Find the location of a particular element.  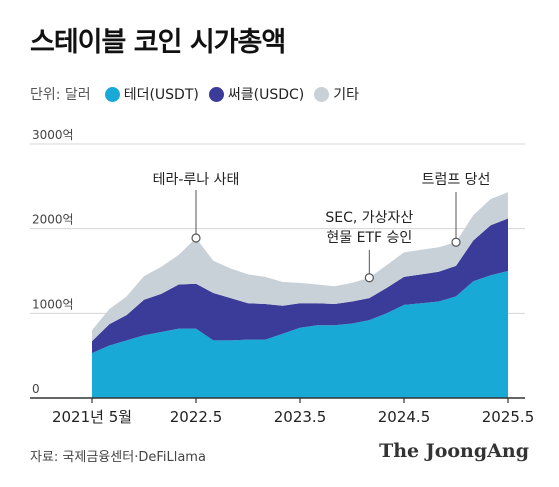

legend-item-other: 기타 is located at coordinates (336, 94).